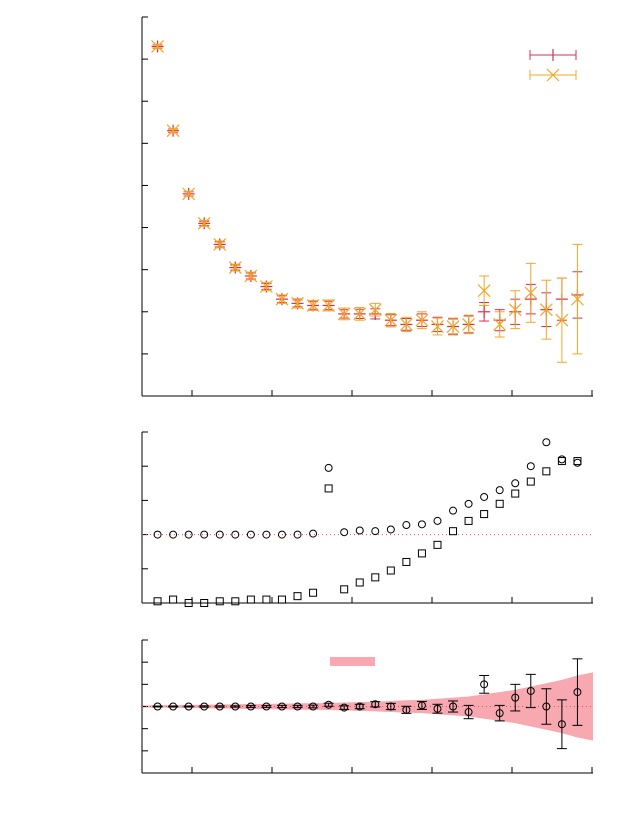 This screenshot has width=623, height=830. I want to click on uncertainty-band, so click(367, 706).